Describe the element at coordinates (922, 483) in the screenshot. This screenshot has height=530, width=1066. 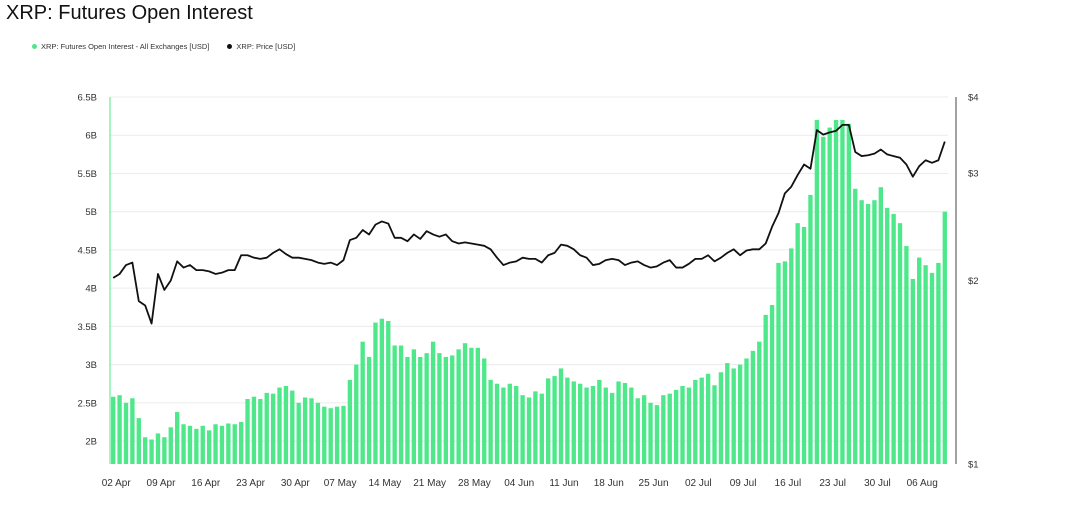
I see `x-tick-label: 06 Aug` at that location.